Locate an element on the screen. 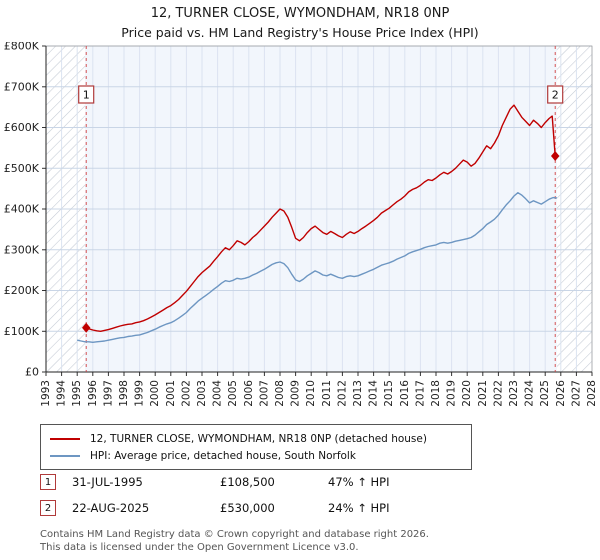 The image size is (600, 560). x-tick-label: 1998 is located at coordinates (124, 393).